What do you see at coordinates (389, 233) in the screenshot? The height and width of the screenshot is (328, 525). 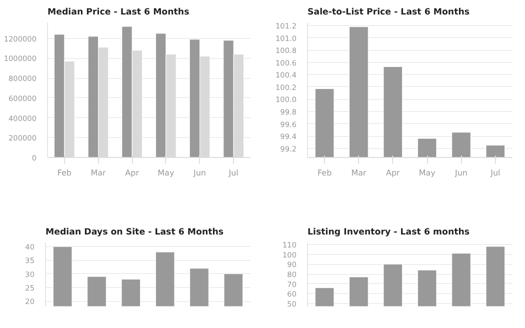 I see `chart-title: Listing Inventory - Last 6 months` at bounding box center [389, 233].